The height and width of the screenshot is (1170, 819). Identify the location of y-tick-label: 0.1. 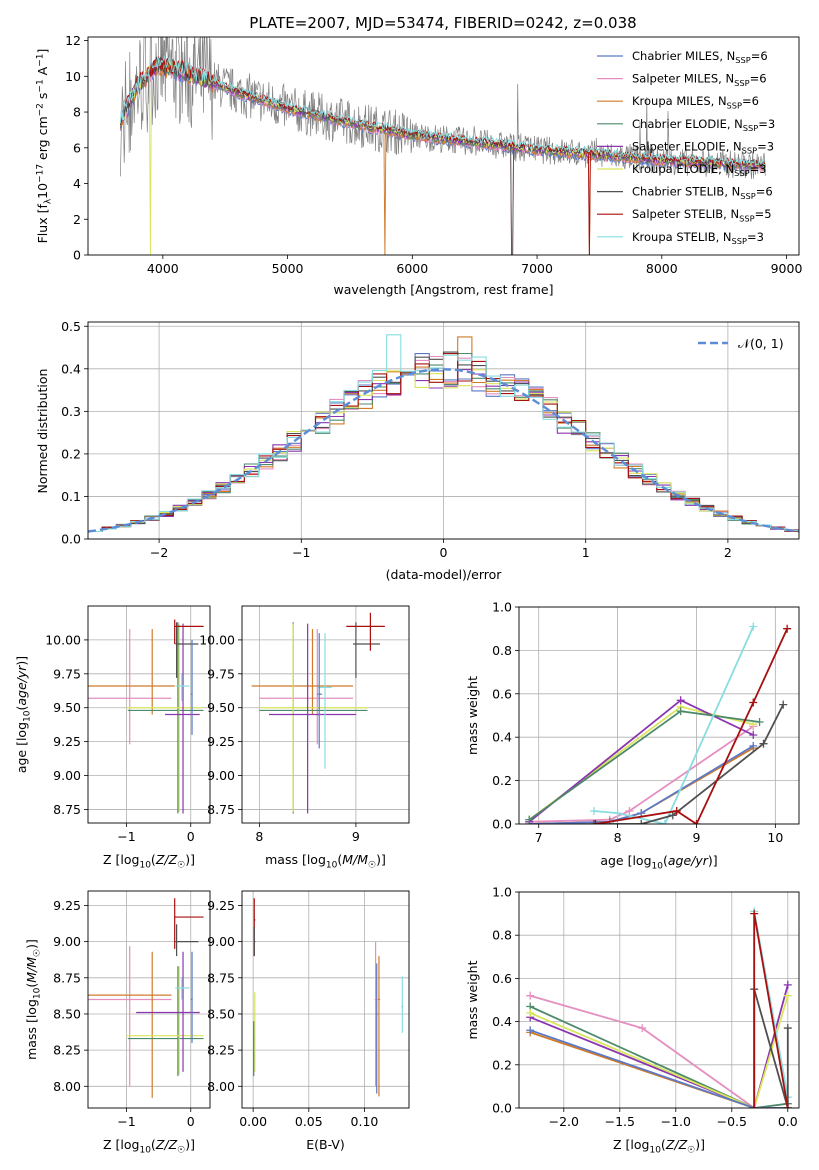
(71, 496).